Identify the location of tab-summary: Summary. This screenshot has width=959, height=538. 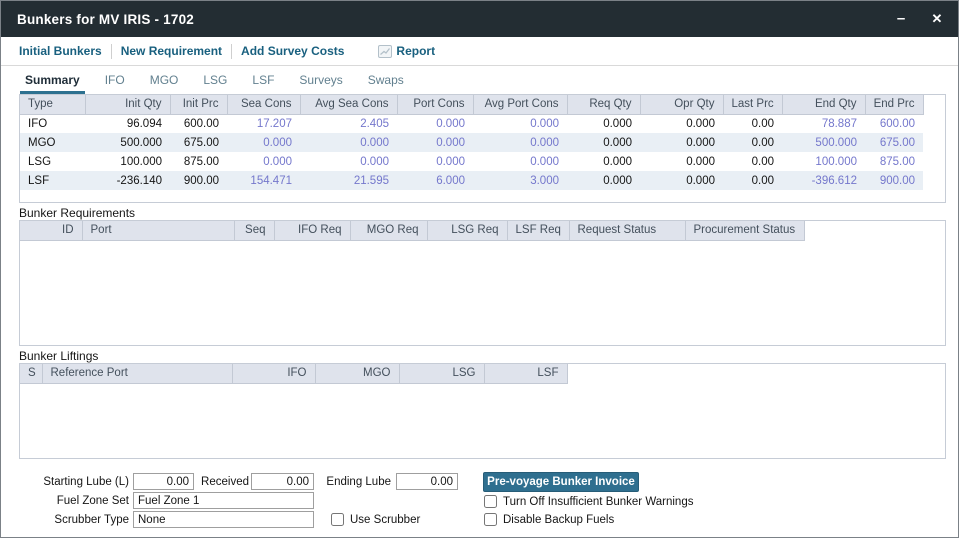
(52, 83).